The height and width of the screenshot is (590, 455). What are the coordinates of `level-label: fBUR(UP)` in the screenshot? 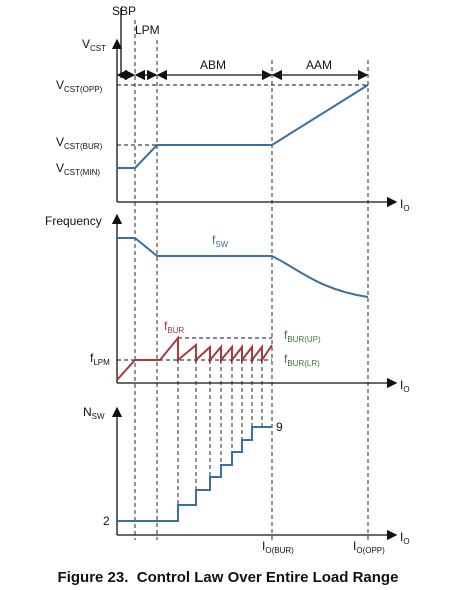 It's located at (302, 336).